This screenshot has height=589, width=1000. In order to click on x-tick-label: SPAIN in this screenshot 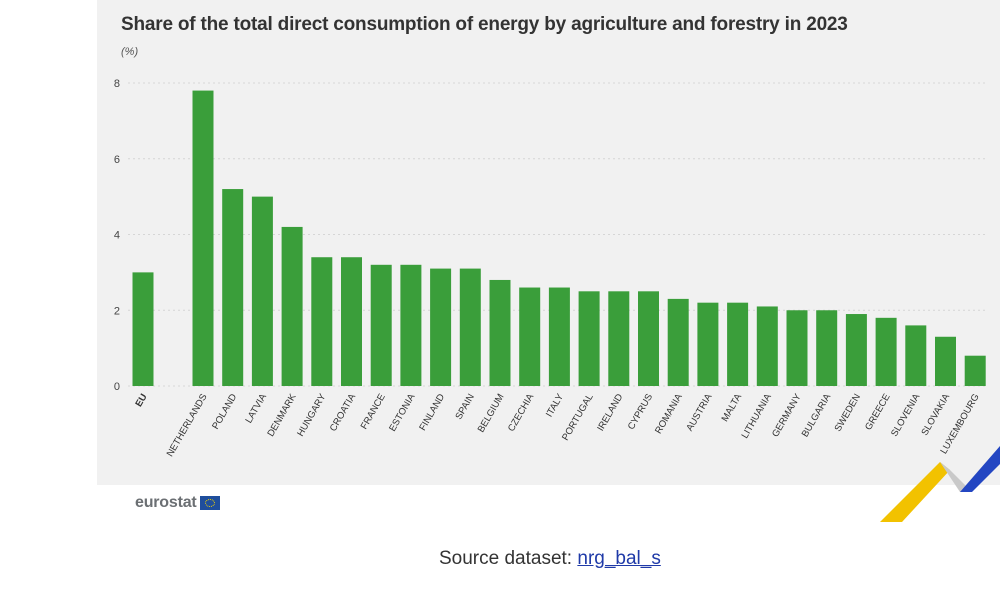, I will do `click(464, 407)`.